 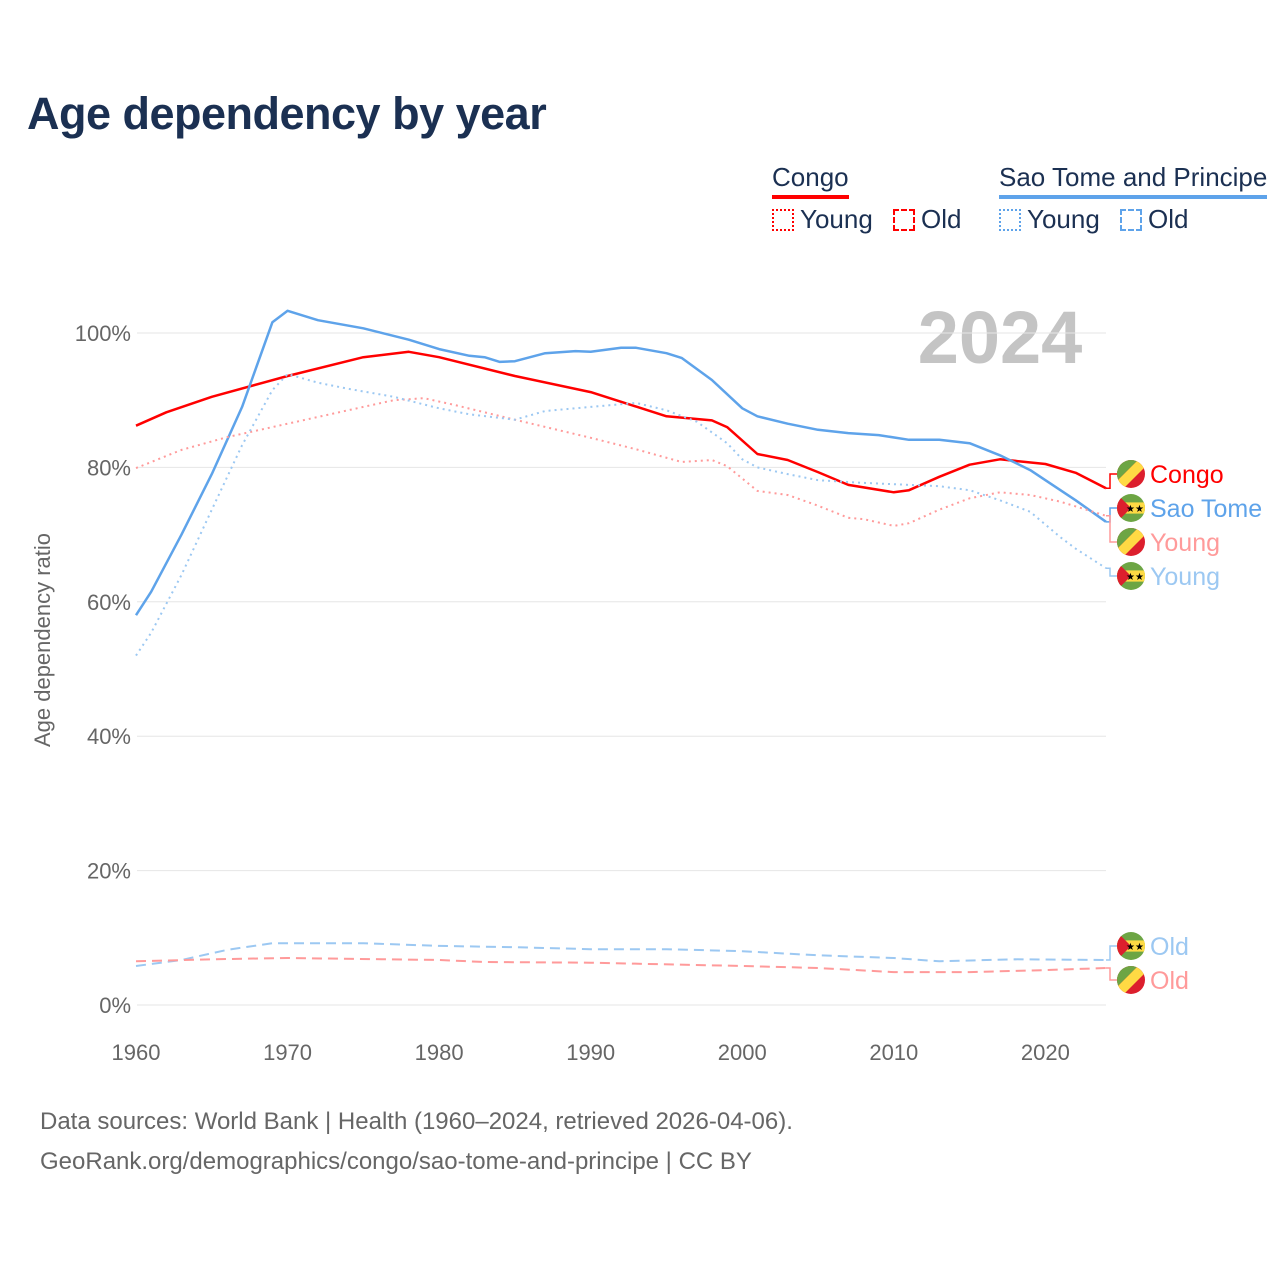 I want to click on y-tick-label: 80%, so click(x=109, y=467).